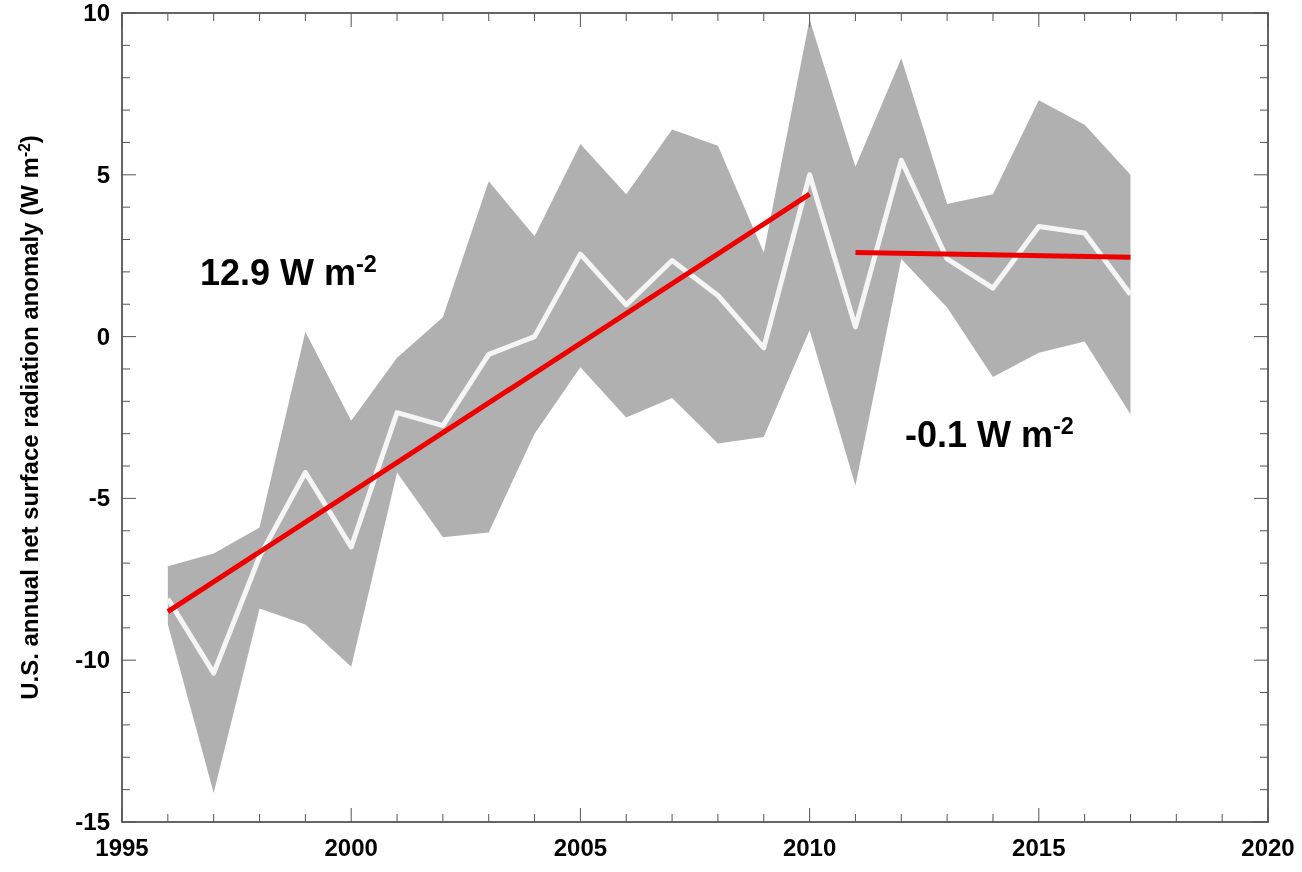 This screenshot has height=872, width=1302. What do you see at coordinates (1268, 847) in the screenshot?
I see `x-tick-label: 2020` at bounding box center [1268, 847].